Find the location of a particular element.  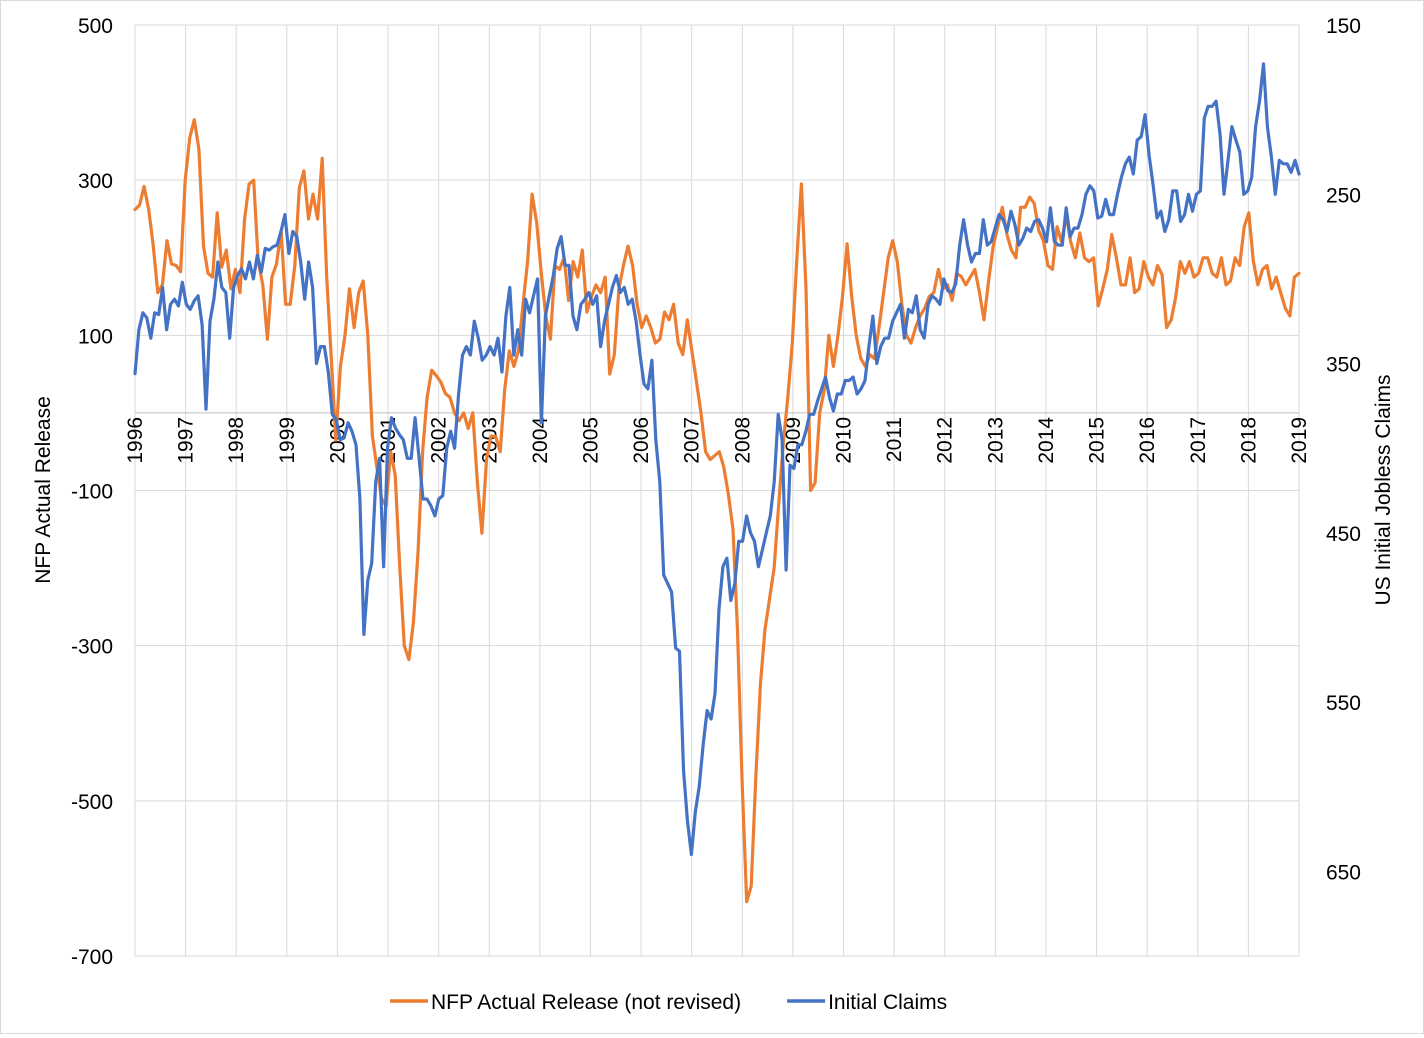

left-tick-label: 100 is located at coordinates (95, 336).